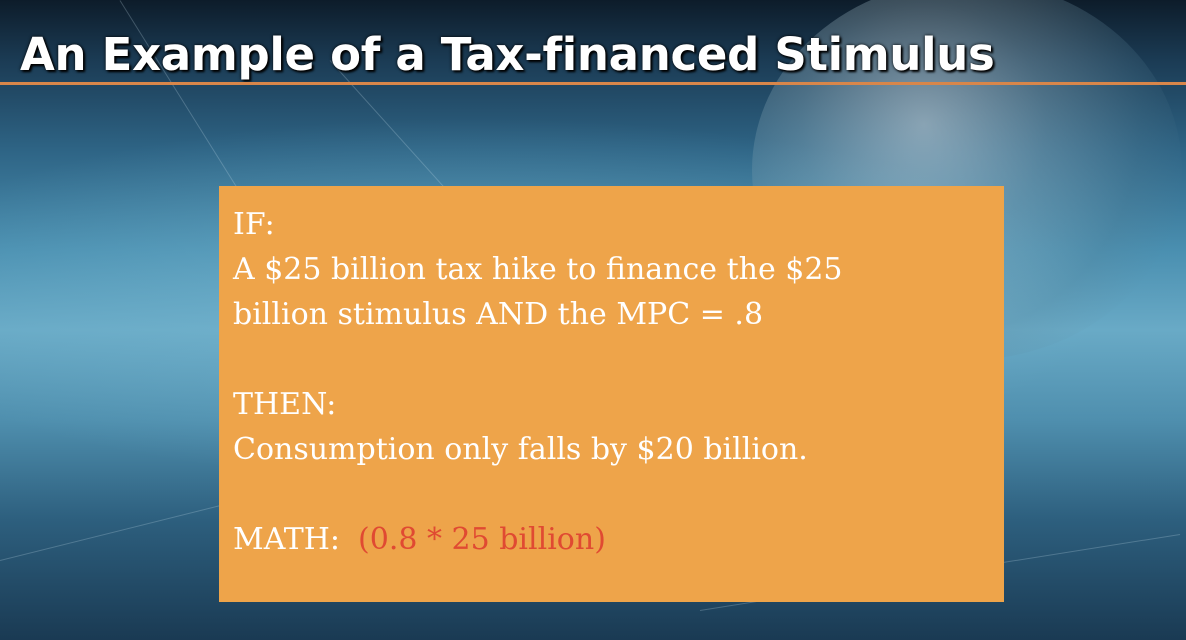 This screenshot has height=640, width=1186. What do you see at coordinates (482, 539) in the screenshot?
I see `math-value: (0.8 * 25 billion)` at bounding box center [482, 539].